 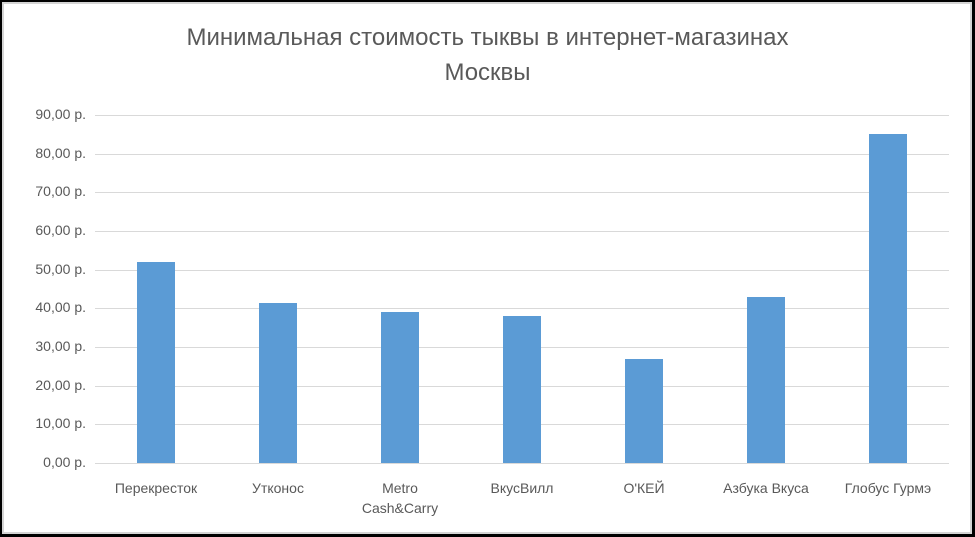 What do you see at coordinates (60, 346) in the screenshot?
I see `y-tick-label: 30,00 р.` at bounding box center [60, 346].